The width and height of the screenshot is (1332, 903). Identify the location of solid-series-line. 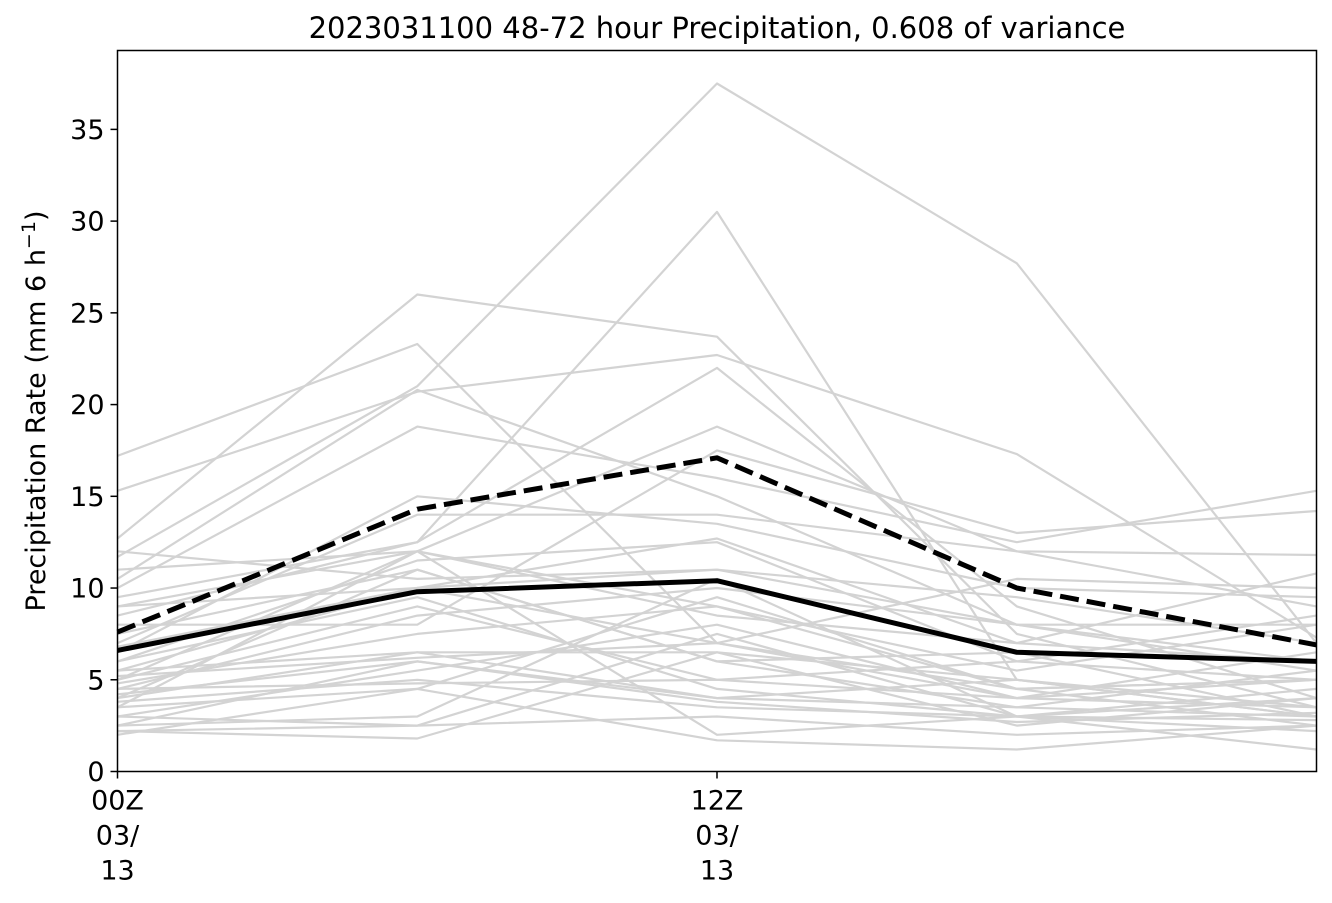
(717, 621).